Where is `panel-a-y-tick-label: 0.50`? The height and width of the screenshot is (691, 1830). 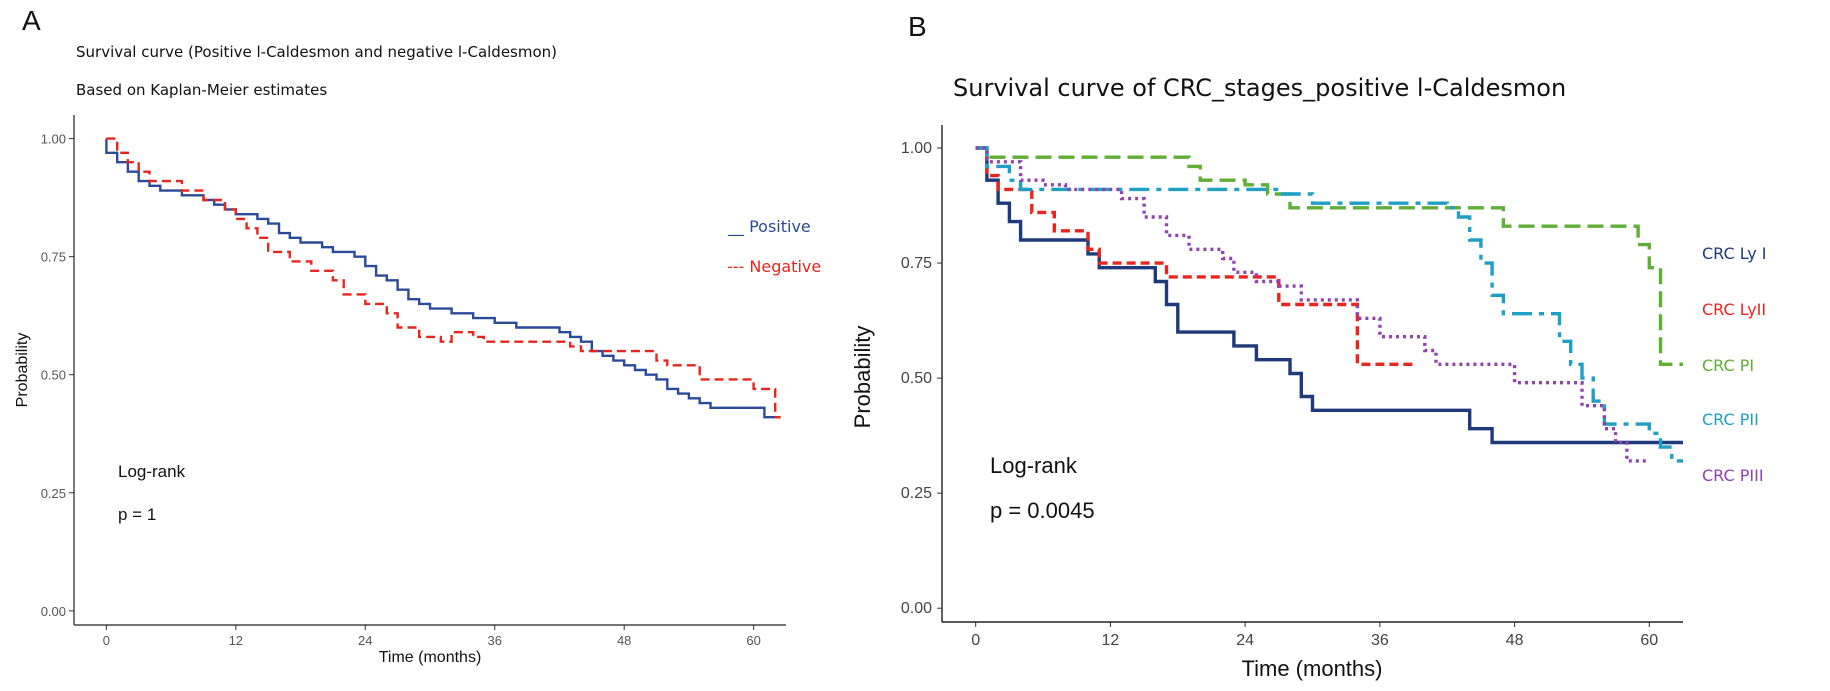
panel-a-y-tick-label: 0.50 is located at coordinates (53, 375).